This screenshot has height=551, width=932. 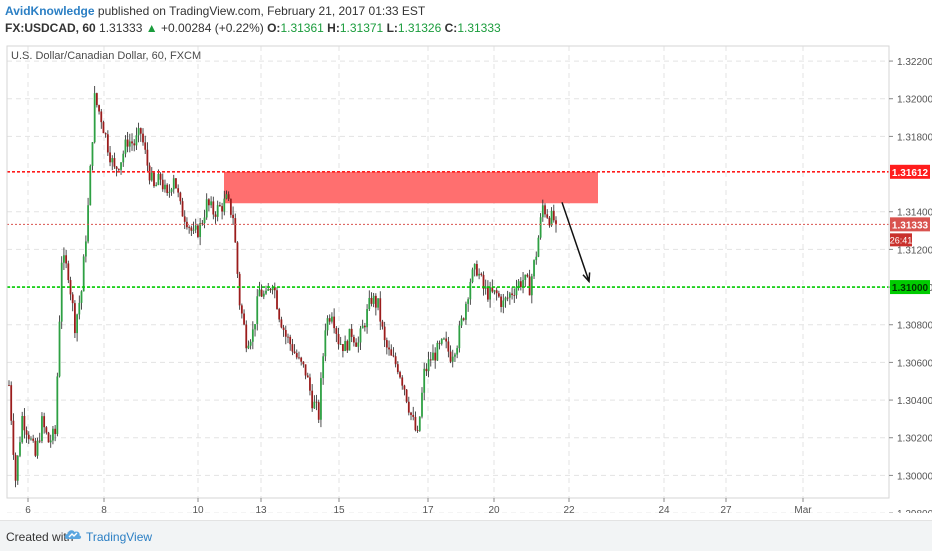 What do you see at coordinates (339, 509) in the screenshot?
I see `x-tick-label: 15` at bounding box center [339, 509].